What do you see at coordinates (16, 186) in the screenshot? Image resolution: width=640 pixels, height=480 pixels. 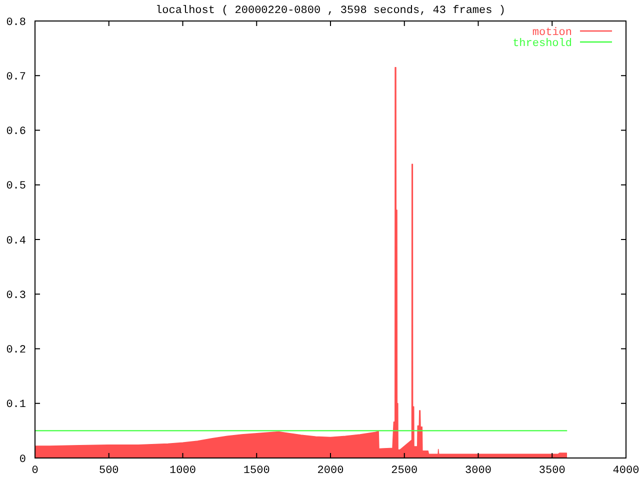 I see `y-tick-label: 0.5` at bounding box center [16, 186].